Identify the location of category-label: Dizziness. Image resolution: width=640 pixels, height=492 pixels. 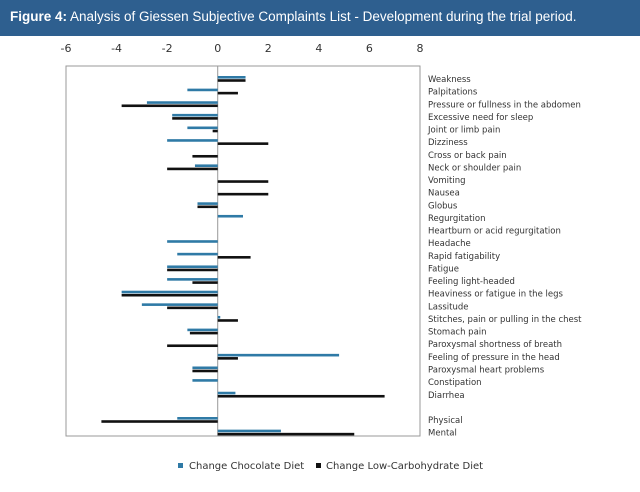
(448, 143).